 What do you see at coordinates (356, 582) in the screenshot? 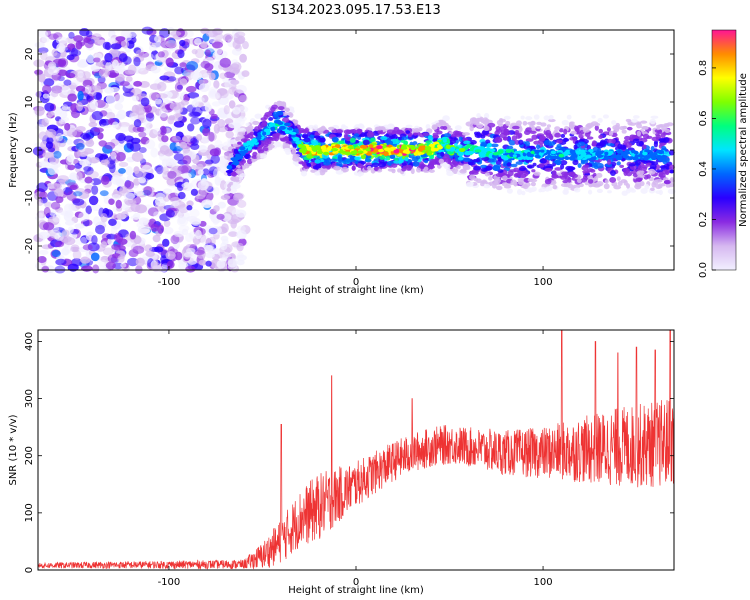
I see `x-tick-label: 0` at bounding box center [356, 582].